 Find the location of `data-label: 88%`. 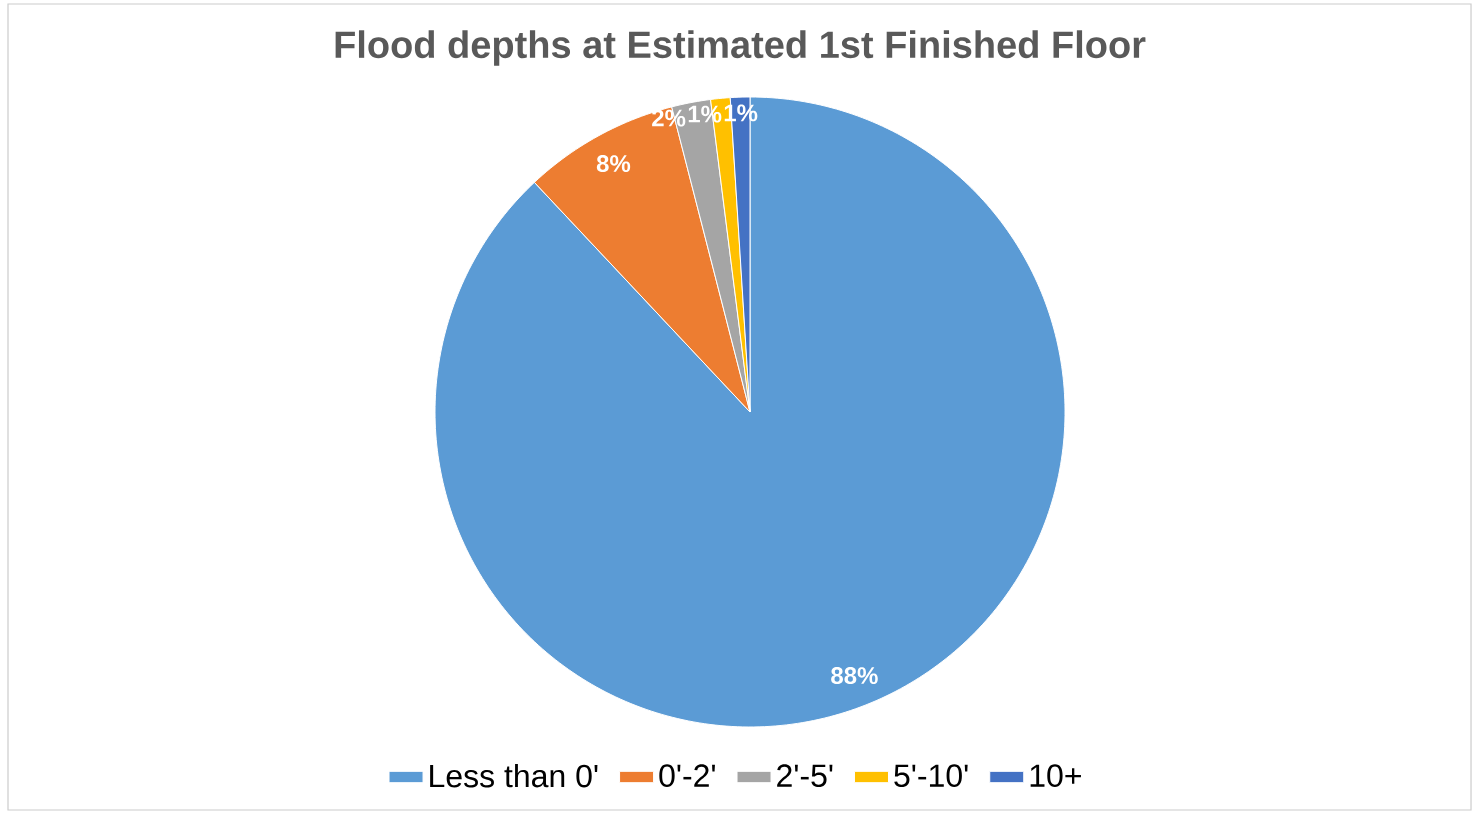

data-label: 88% is located at coordinates (854, 676).